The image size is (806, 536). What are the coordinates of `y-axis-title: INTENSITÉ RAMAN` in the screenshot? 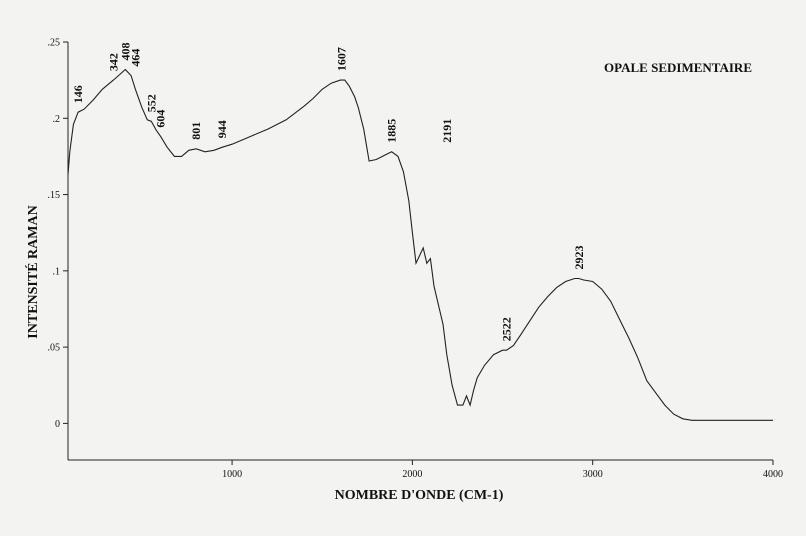 It's located at (32, 271).